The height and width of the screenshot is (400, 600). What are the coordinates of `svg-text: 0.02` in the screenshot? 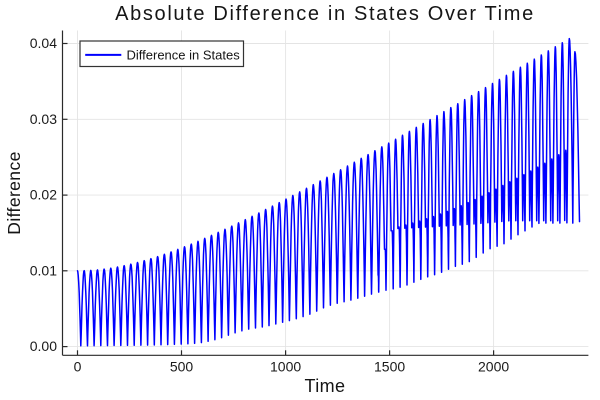 It's located at (43, 195).